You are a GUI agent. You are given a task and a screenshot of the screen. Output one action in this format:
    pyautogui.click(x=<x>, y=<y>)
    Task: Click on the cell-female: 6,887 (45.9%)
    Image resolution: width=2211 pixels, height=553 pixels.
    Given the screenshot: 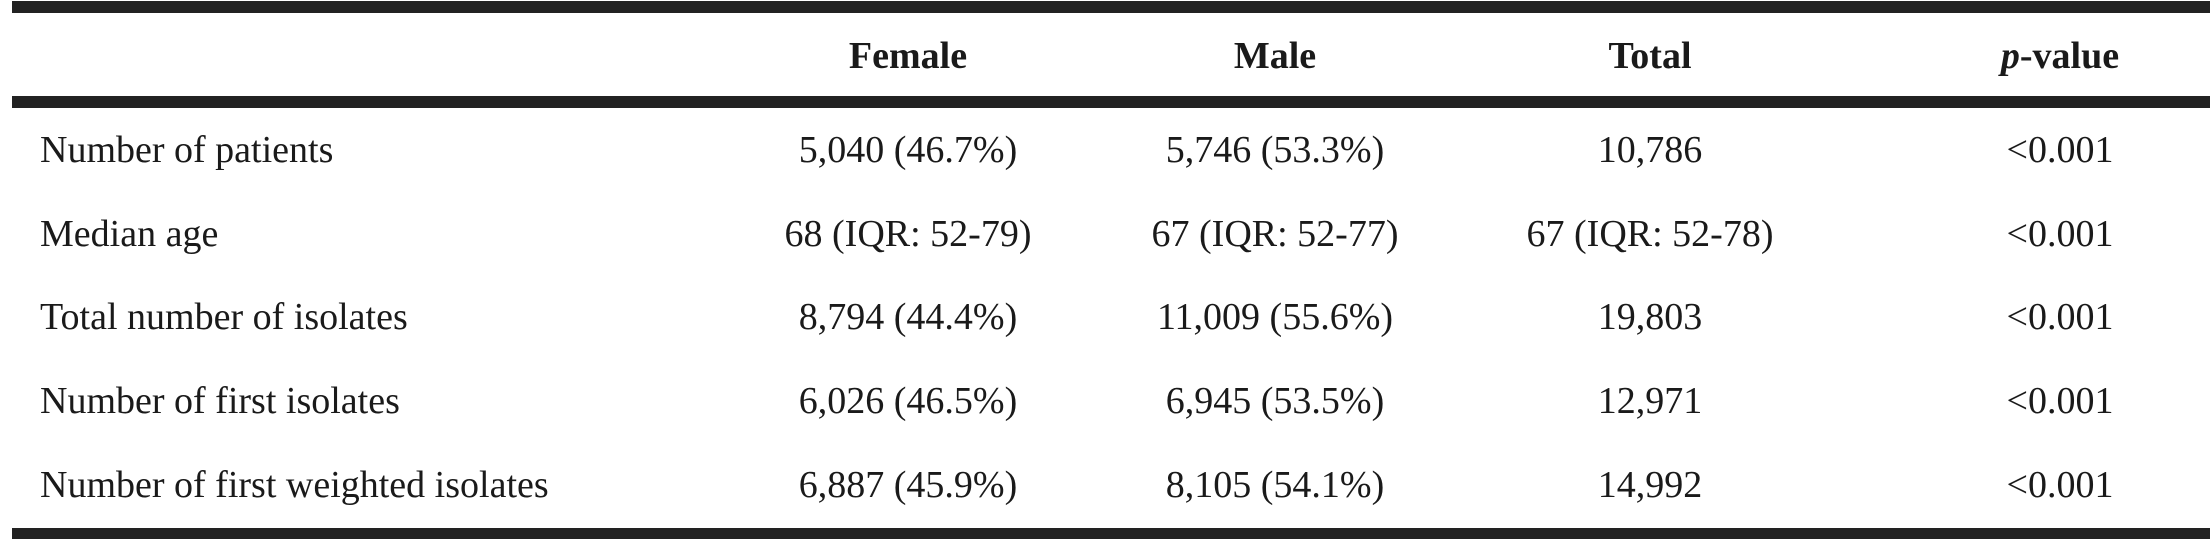 What is the action you would take?
    pyautogui.click(x=908, y=485)
    